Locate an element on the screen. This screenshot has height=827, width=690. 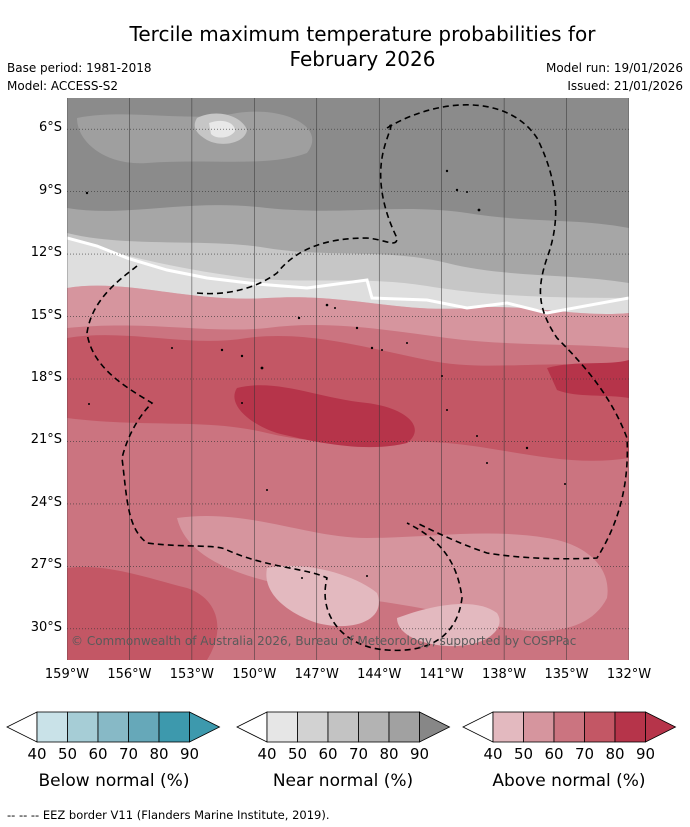
above-60-region-north is located at coordinates (348, 316).